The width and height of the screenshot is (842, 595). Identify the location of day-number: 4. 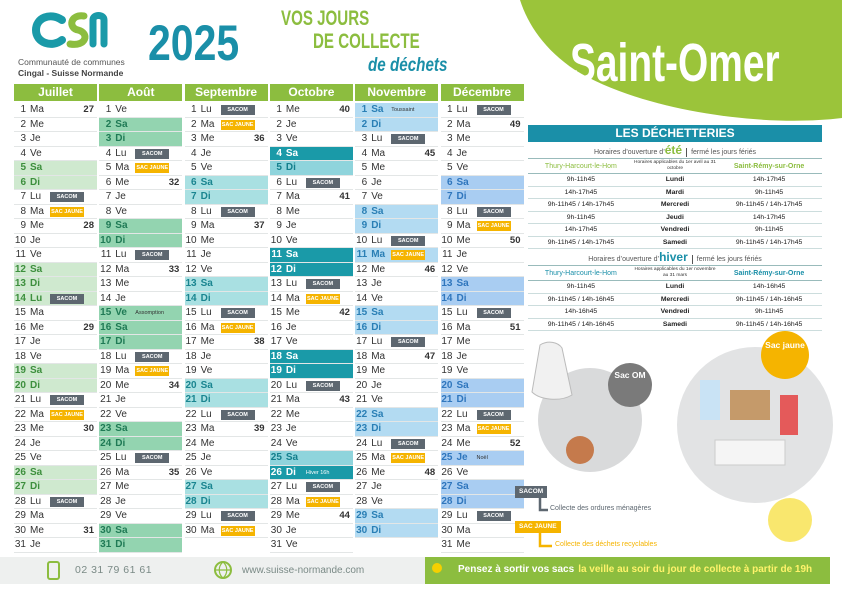
(23, 153).